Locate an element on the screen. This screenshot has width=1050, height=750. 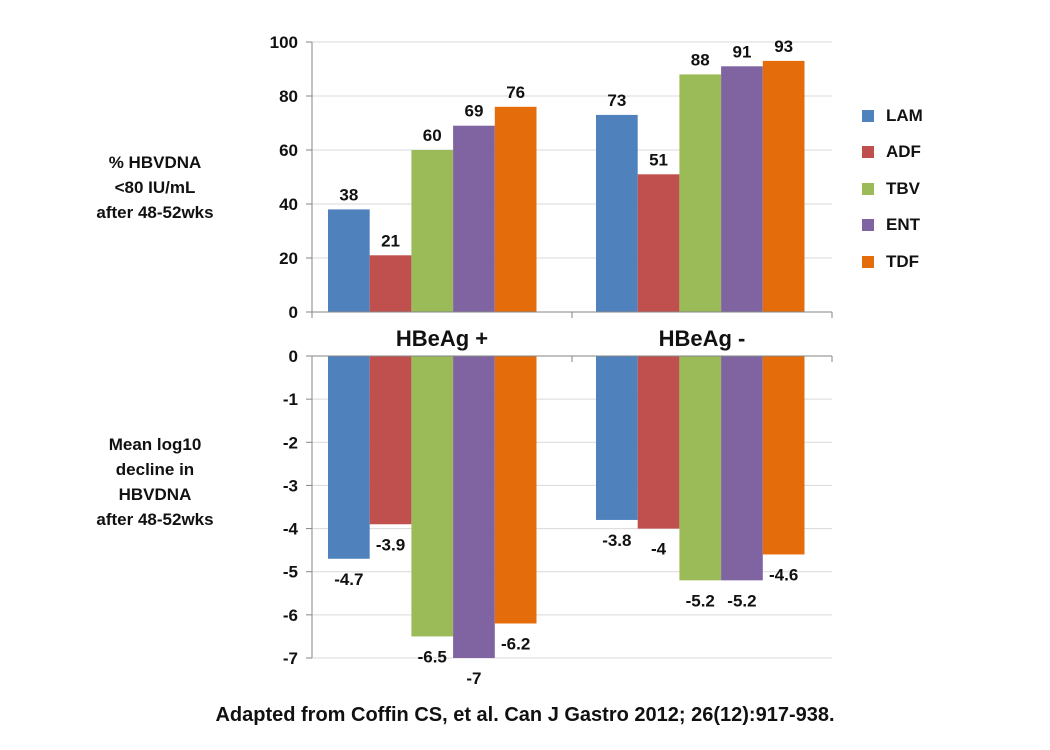
top-data-label: 69 is located at coordinates (473, 111).